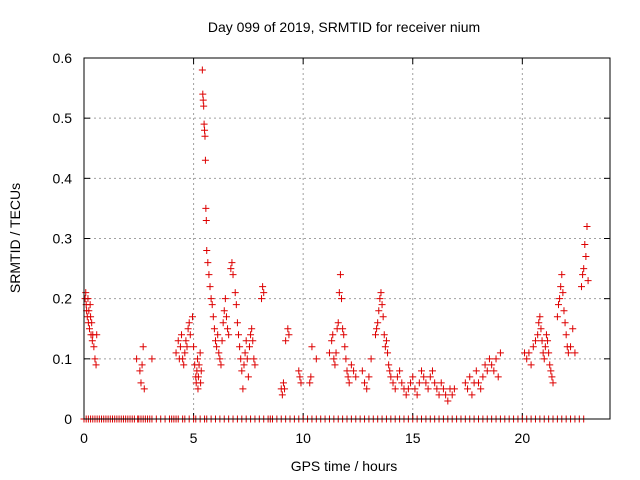  I want to click on x-tick-label: 20, so click(523, 438).